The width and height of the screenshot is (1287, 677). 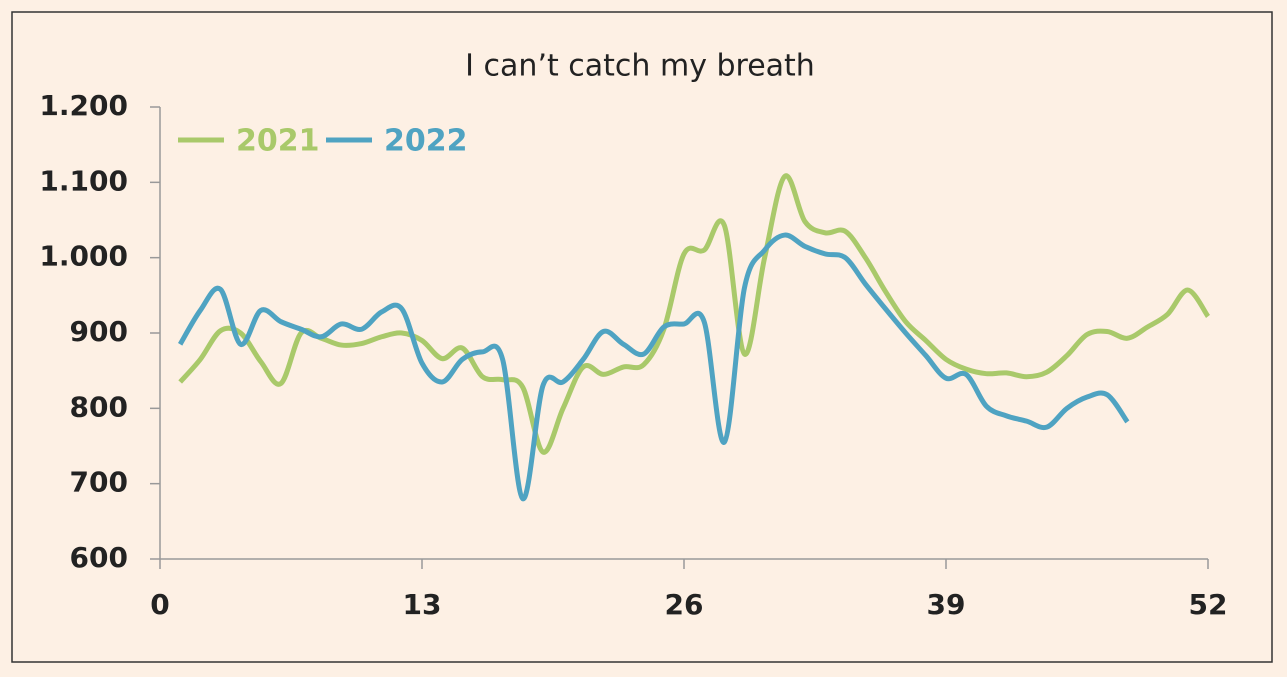 What do you see at coordinates (1208, 604) in the screenshot?
I see `x-tick-label: 52` at bounding box center [1208, 604].